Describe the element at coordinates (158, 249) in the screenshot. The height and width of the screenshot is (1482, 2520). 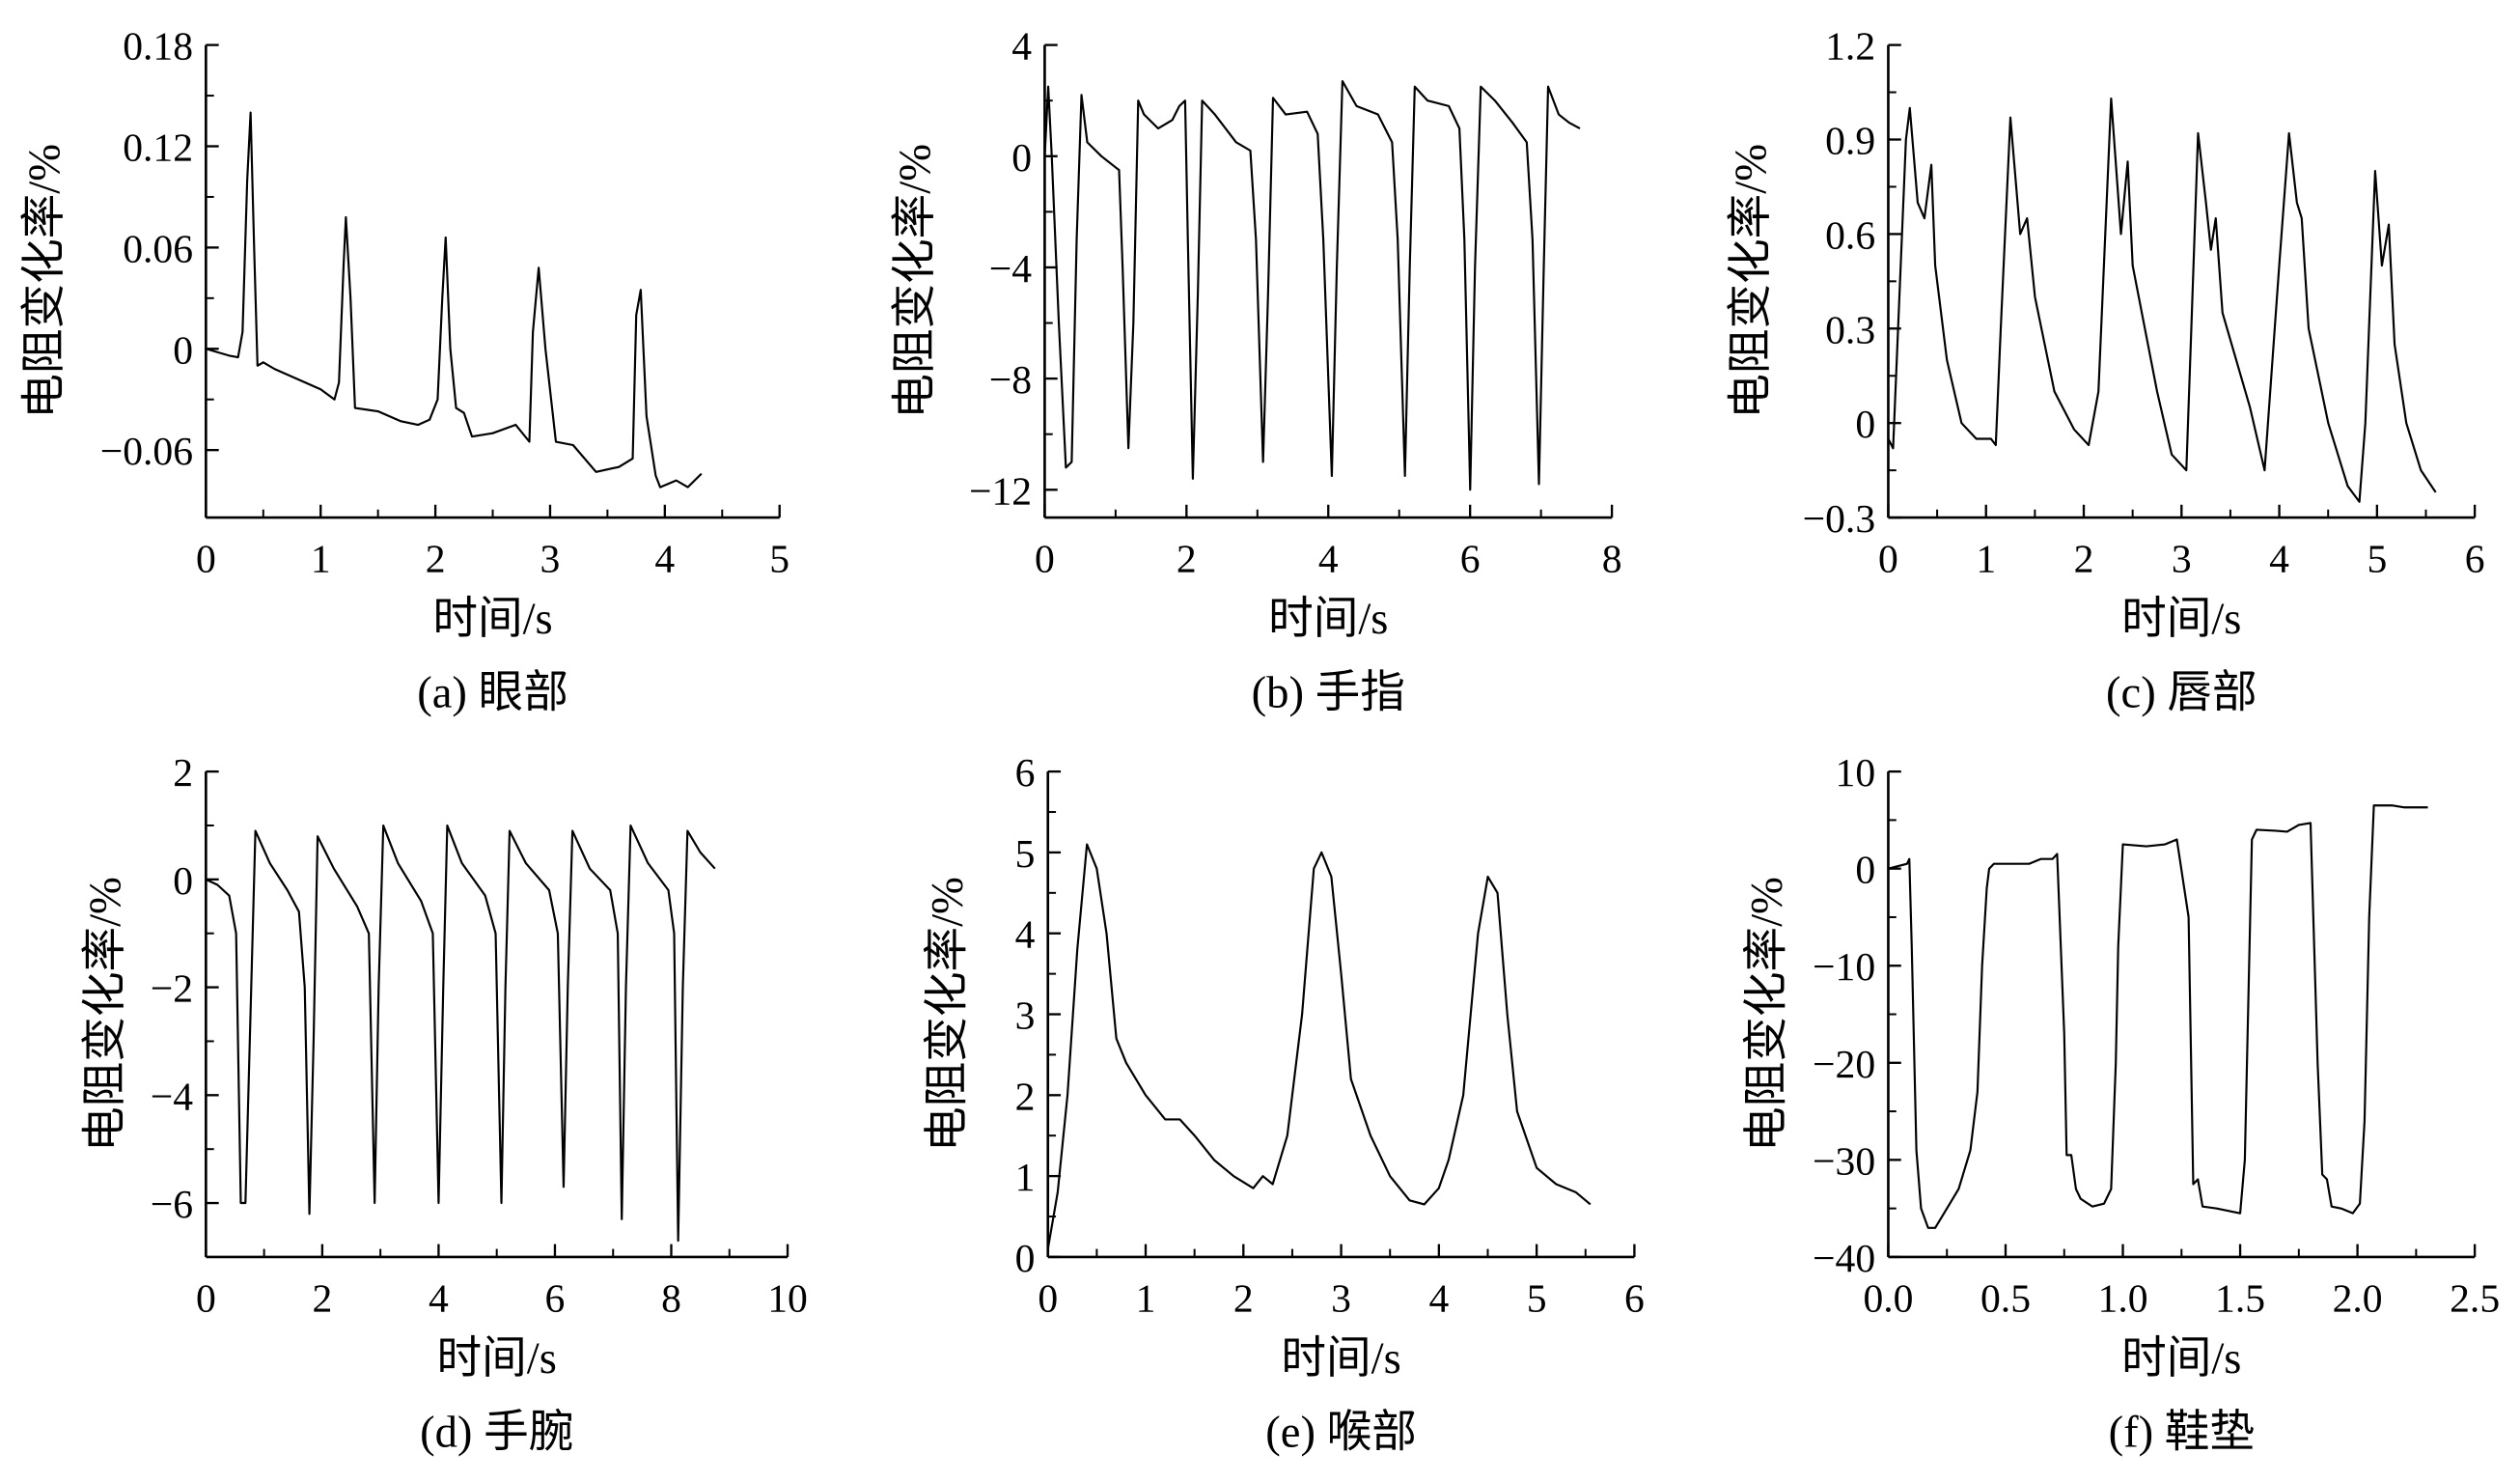
I see `y-tick-label: 0.06` at that location.